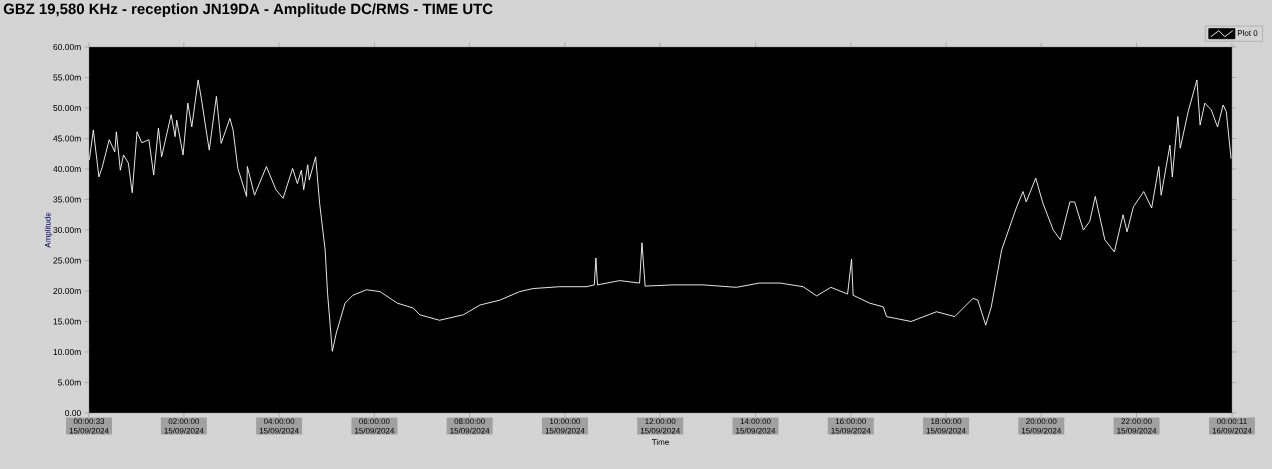 The height and width of the screenshot is (469, 1272). What do you see at coordinates (67, 47) in the screenshot?
I see `y-tick-label: 60.00m` at bounding box center [67, 47].